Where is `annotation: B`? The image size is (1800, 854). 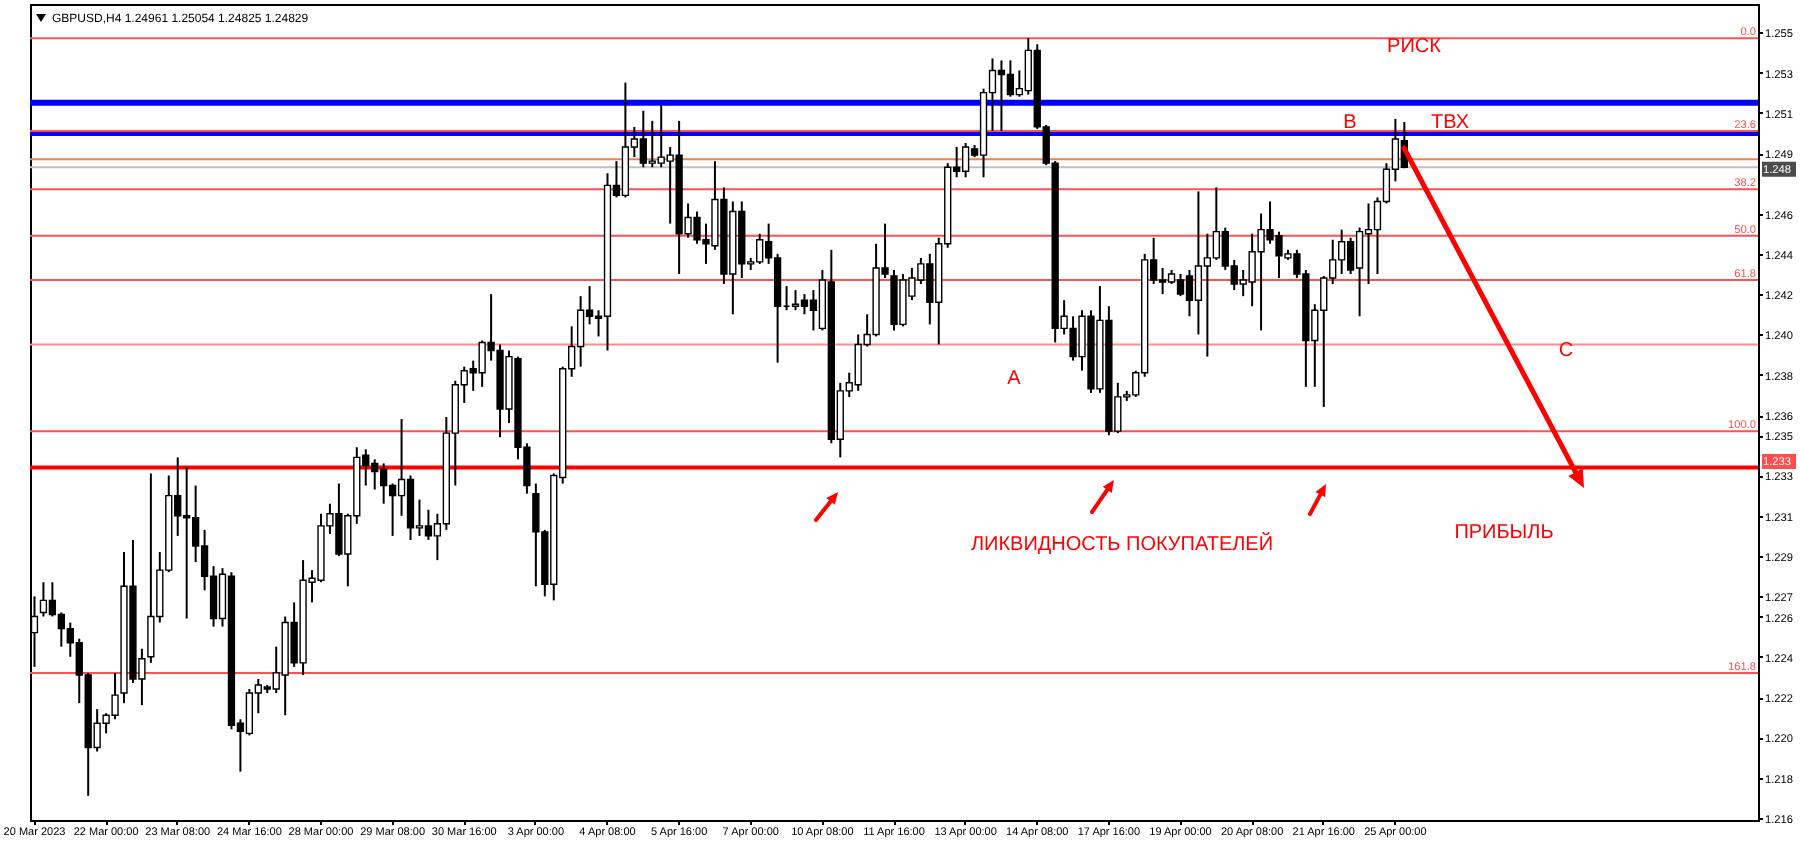
annotation: B is located at coordinates (1350, 123).